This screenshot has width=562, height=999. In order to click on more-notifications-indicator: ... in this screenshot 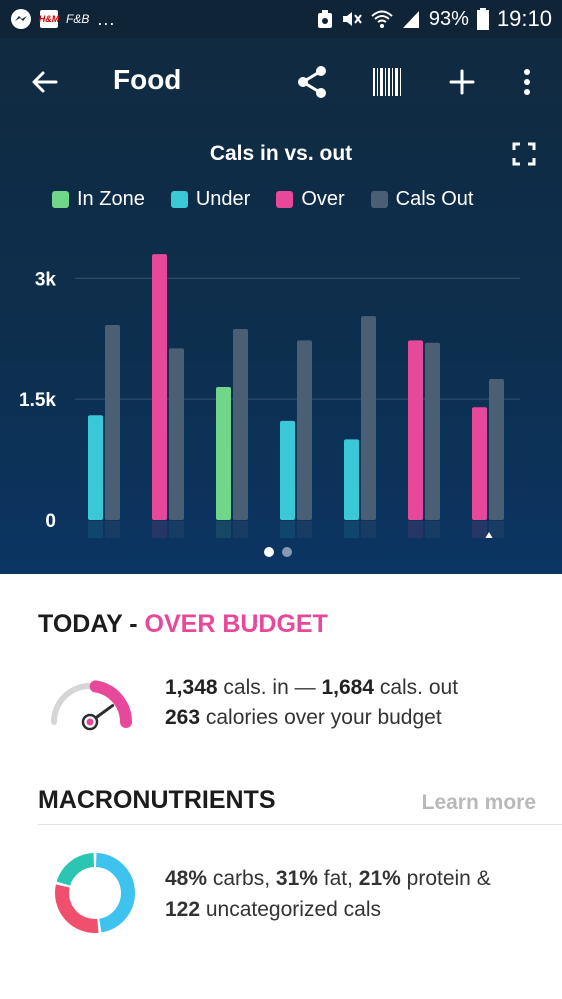, I will do `click(106, 18)`.